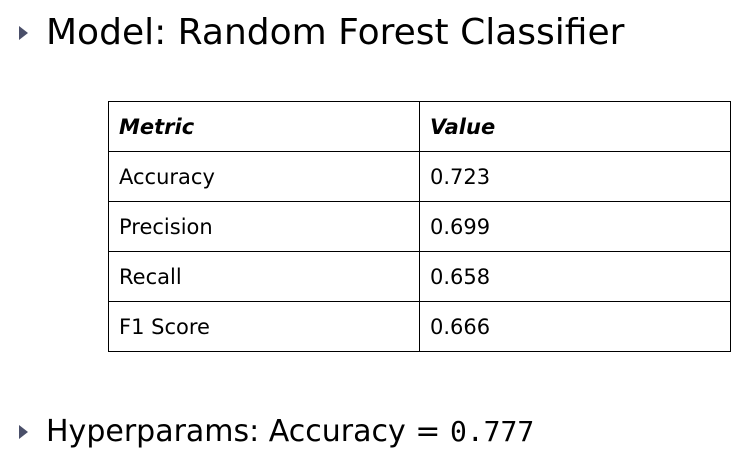 The height and width of the screenshot is (469, 749). I want to click on hyperparams-accuracy-value: 0.777, so click(492, 431).